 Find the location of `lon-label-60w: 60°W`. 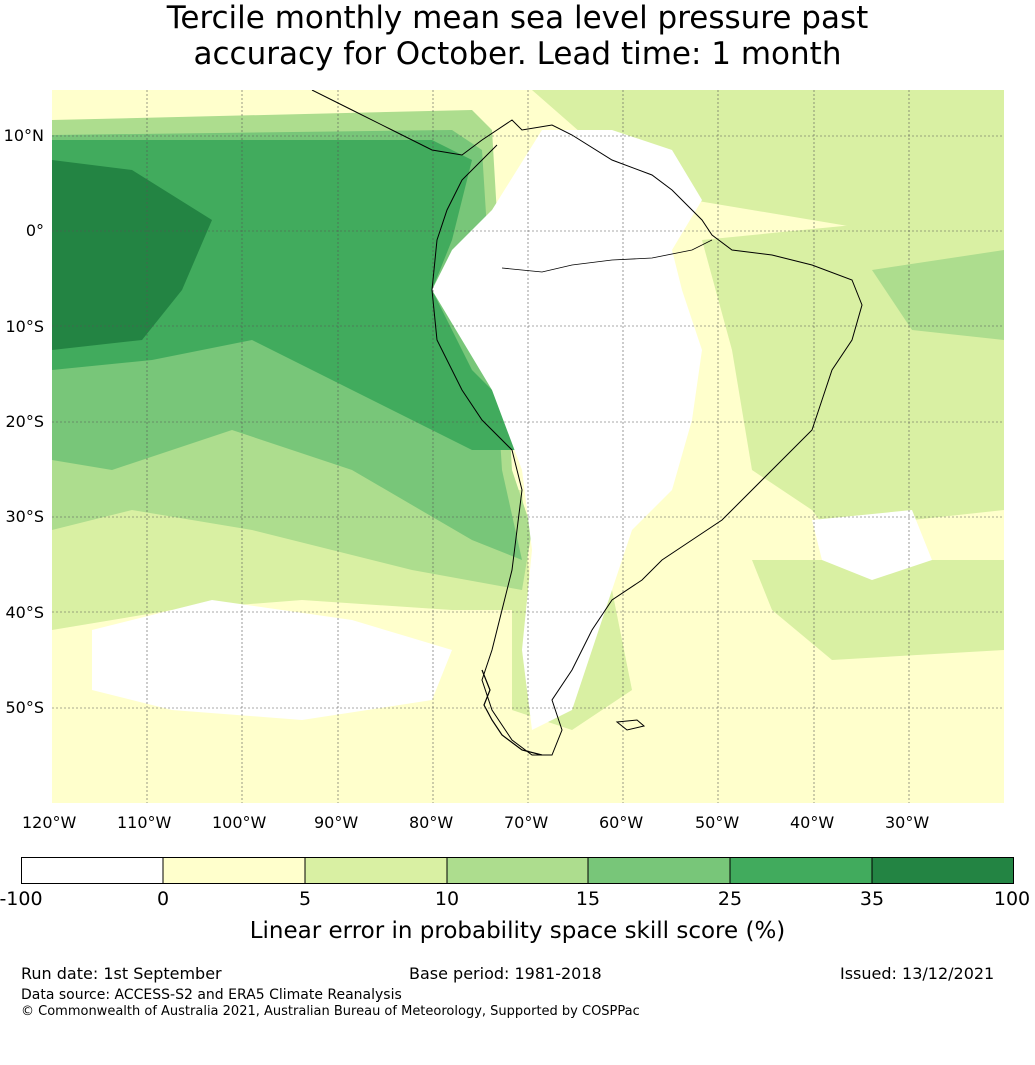

lon-label-60w: 60°W is located at coordinates (621, 822).